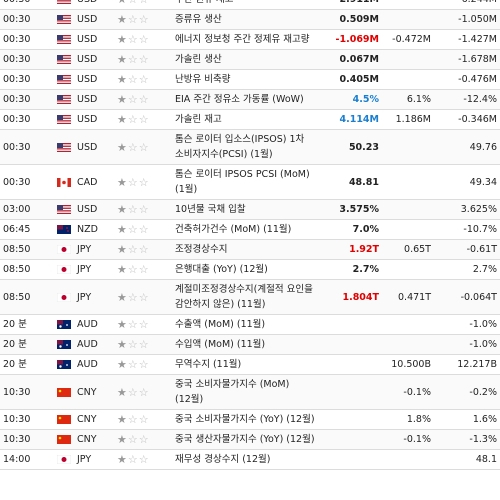 The image size is (500, 500). I want to click on time-text: 08:50, so click(17, 269).